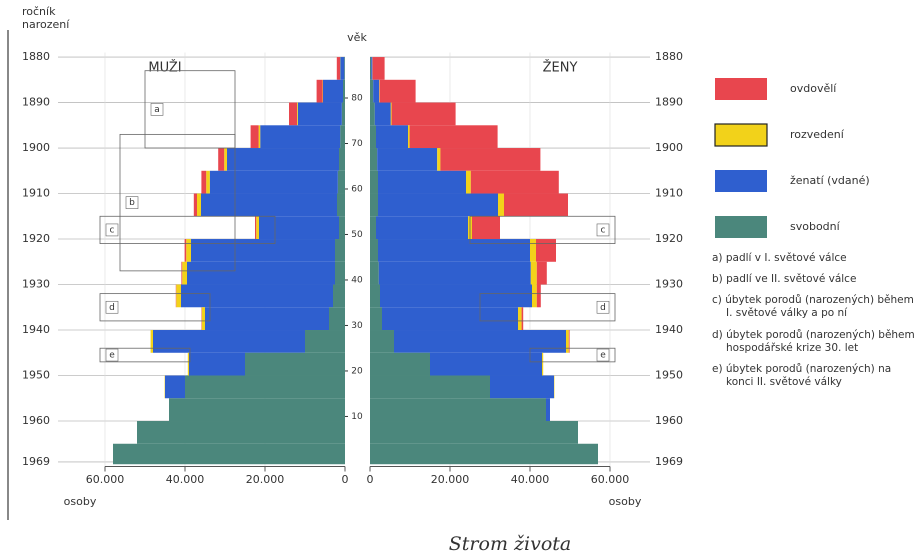 Image resolution: width=923 pixels, height=560 pixels. What do you see at coordinates (357, 37) in the screenshot?
I see `y2-axis-label: věk` at bounding box center [357, 37].